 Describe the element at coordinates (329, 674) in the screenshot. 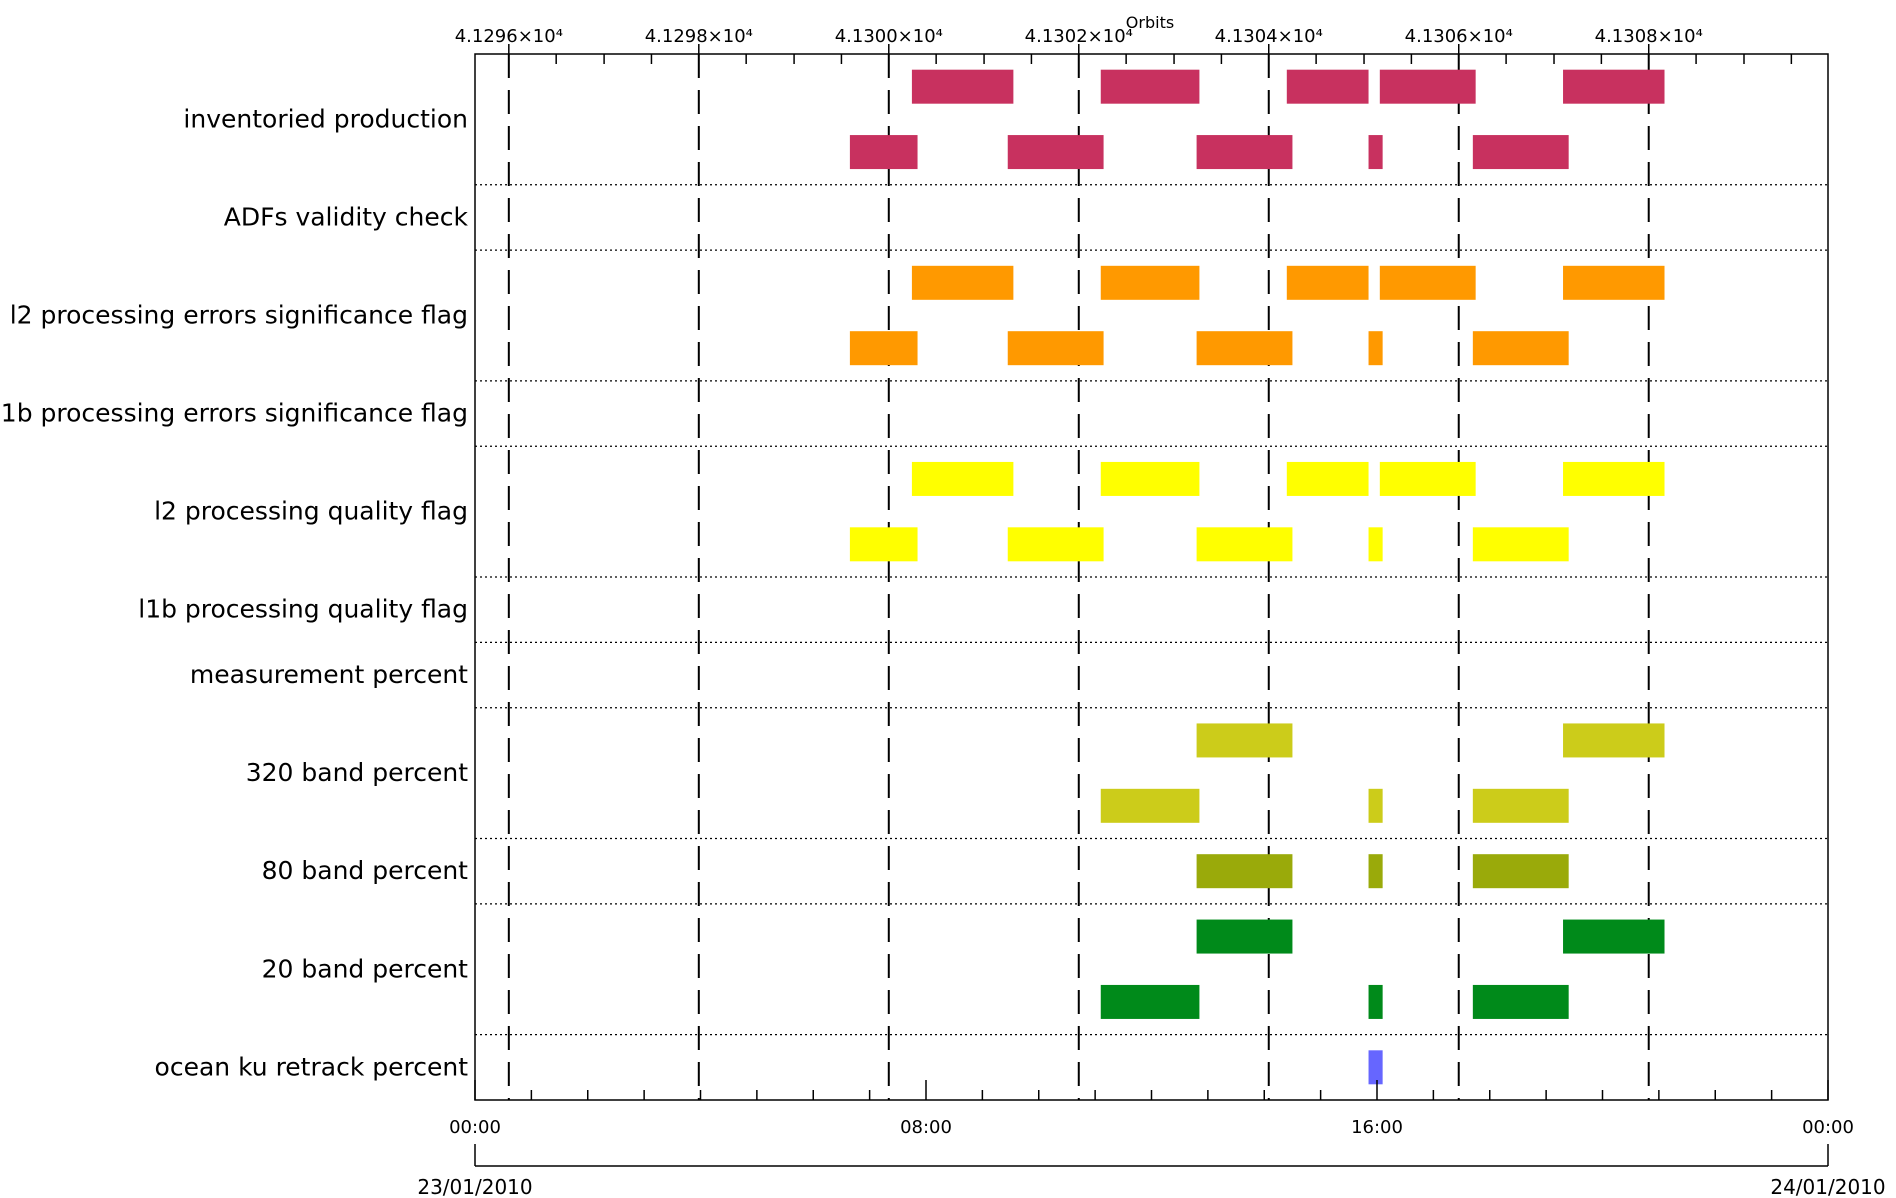

I see `row-label: measurement percent` at that location.